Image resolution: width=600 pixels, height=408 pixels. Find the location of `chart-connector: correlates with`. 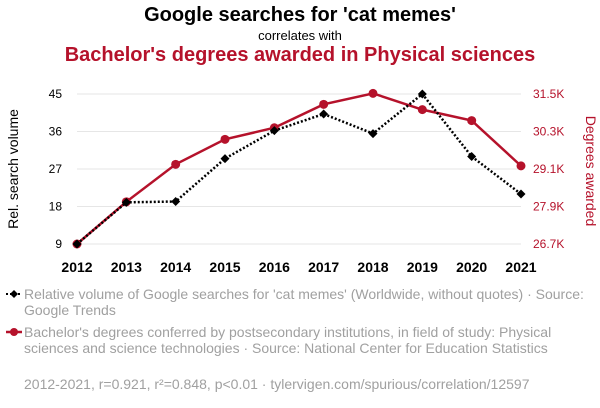

chart-connector: correlates with is located at coordinates (300, 35).